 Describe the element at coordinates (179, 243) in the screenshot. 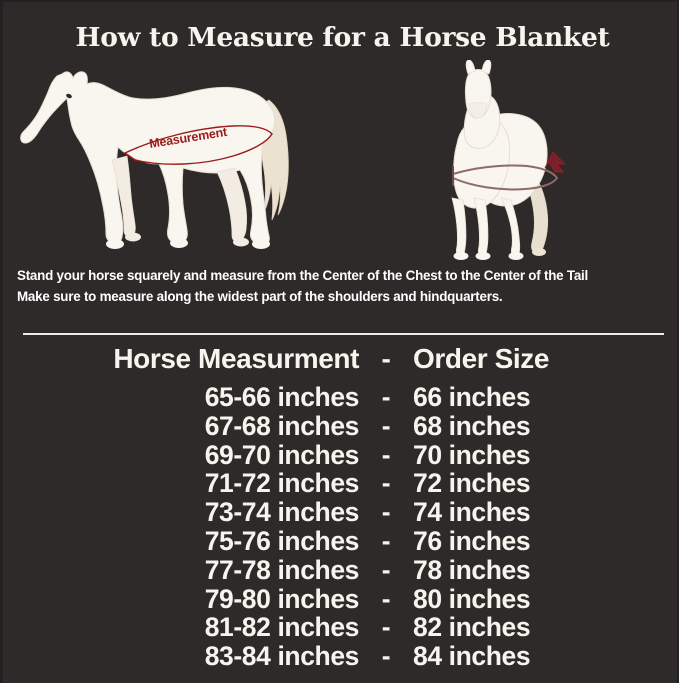

I see `hoof-hind-near` at that location.